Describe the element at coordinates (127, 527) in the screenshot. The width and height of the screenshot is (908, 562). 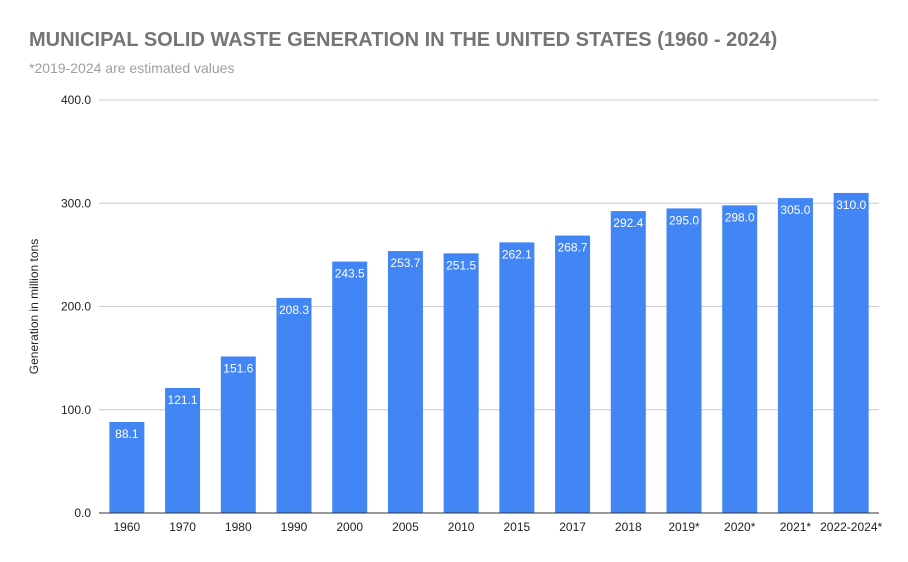
I see `x-tick-label: 1960` at that location.